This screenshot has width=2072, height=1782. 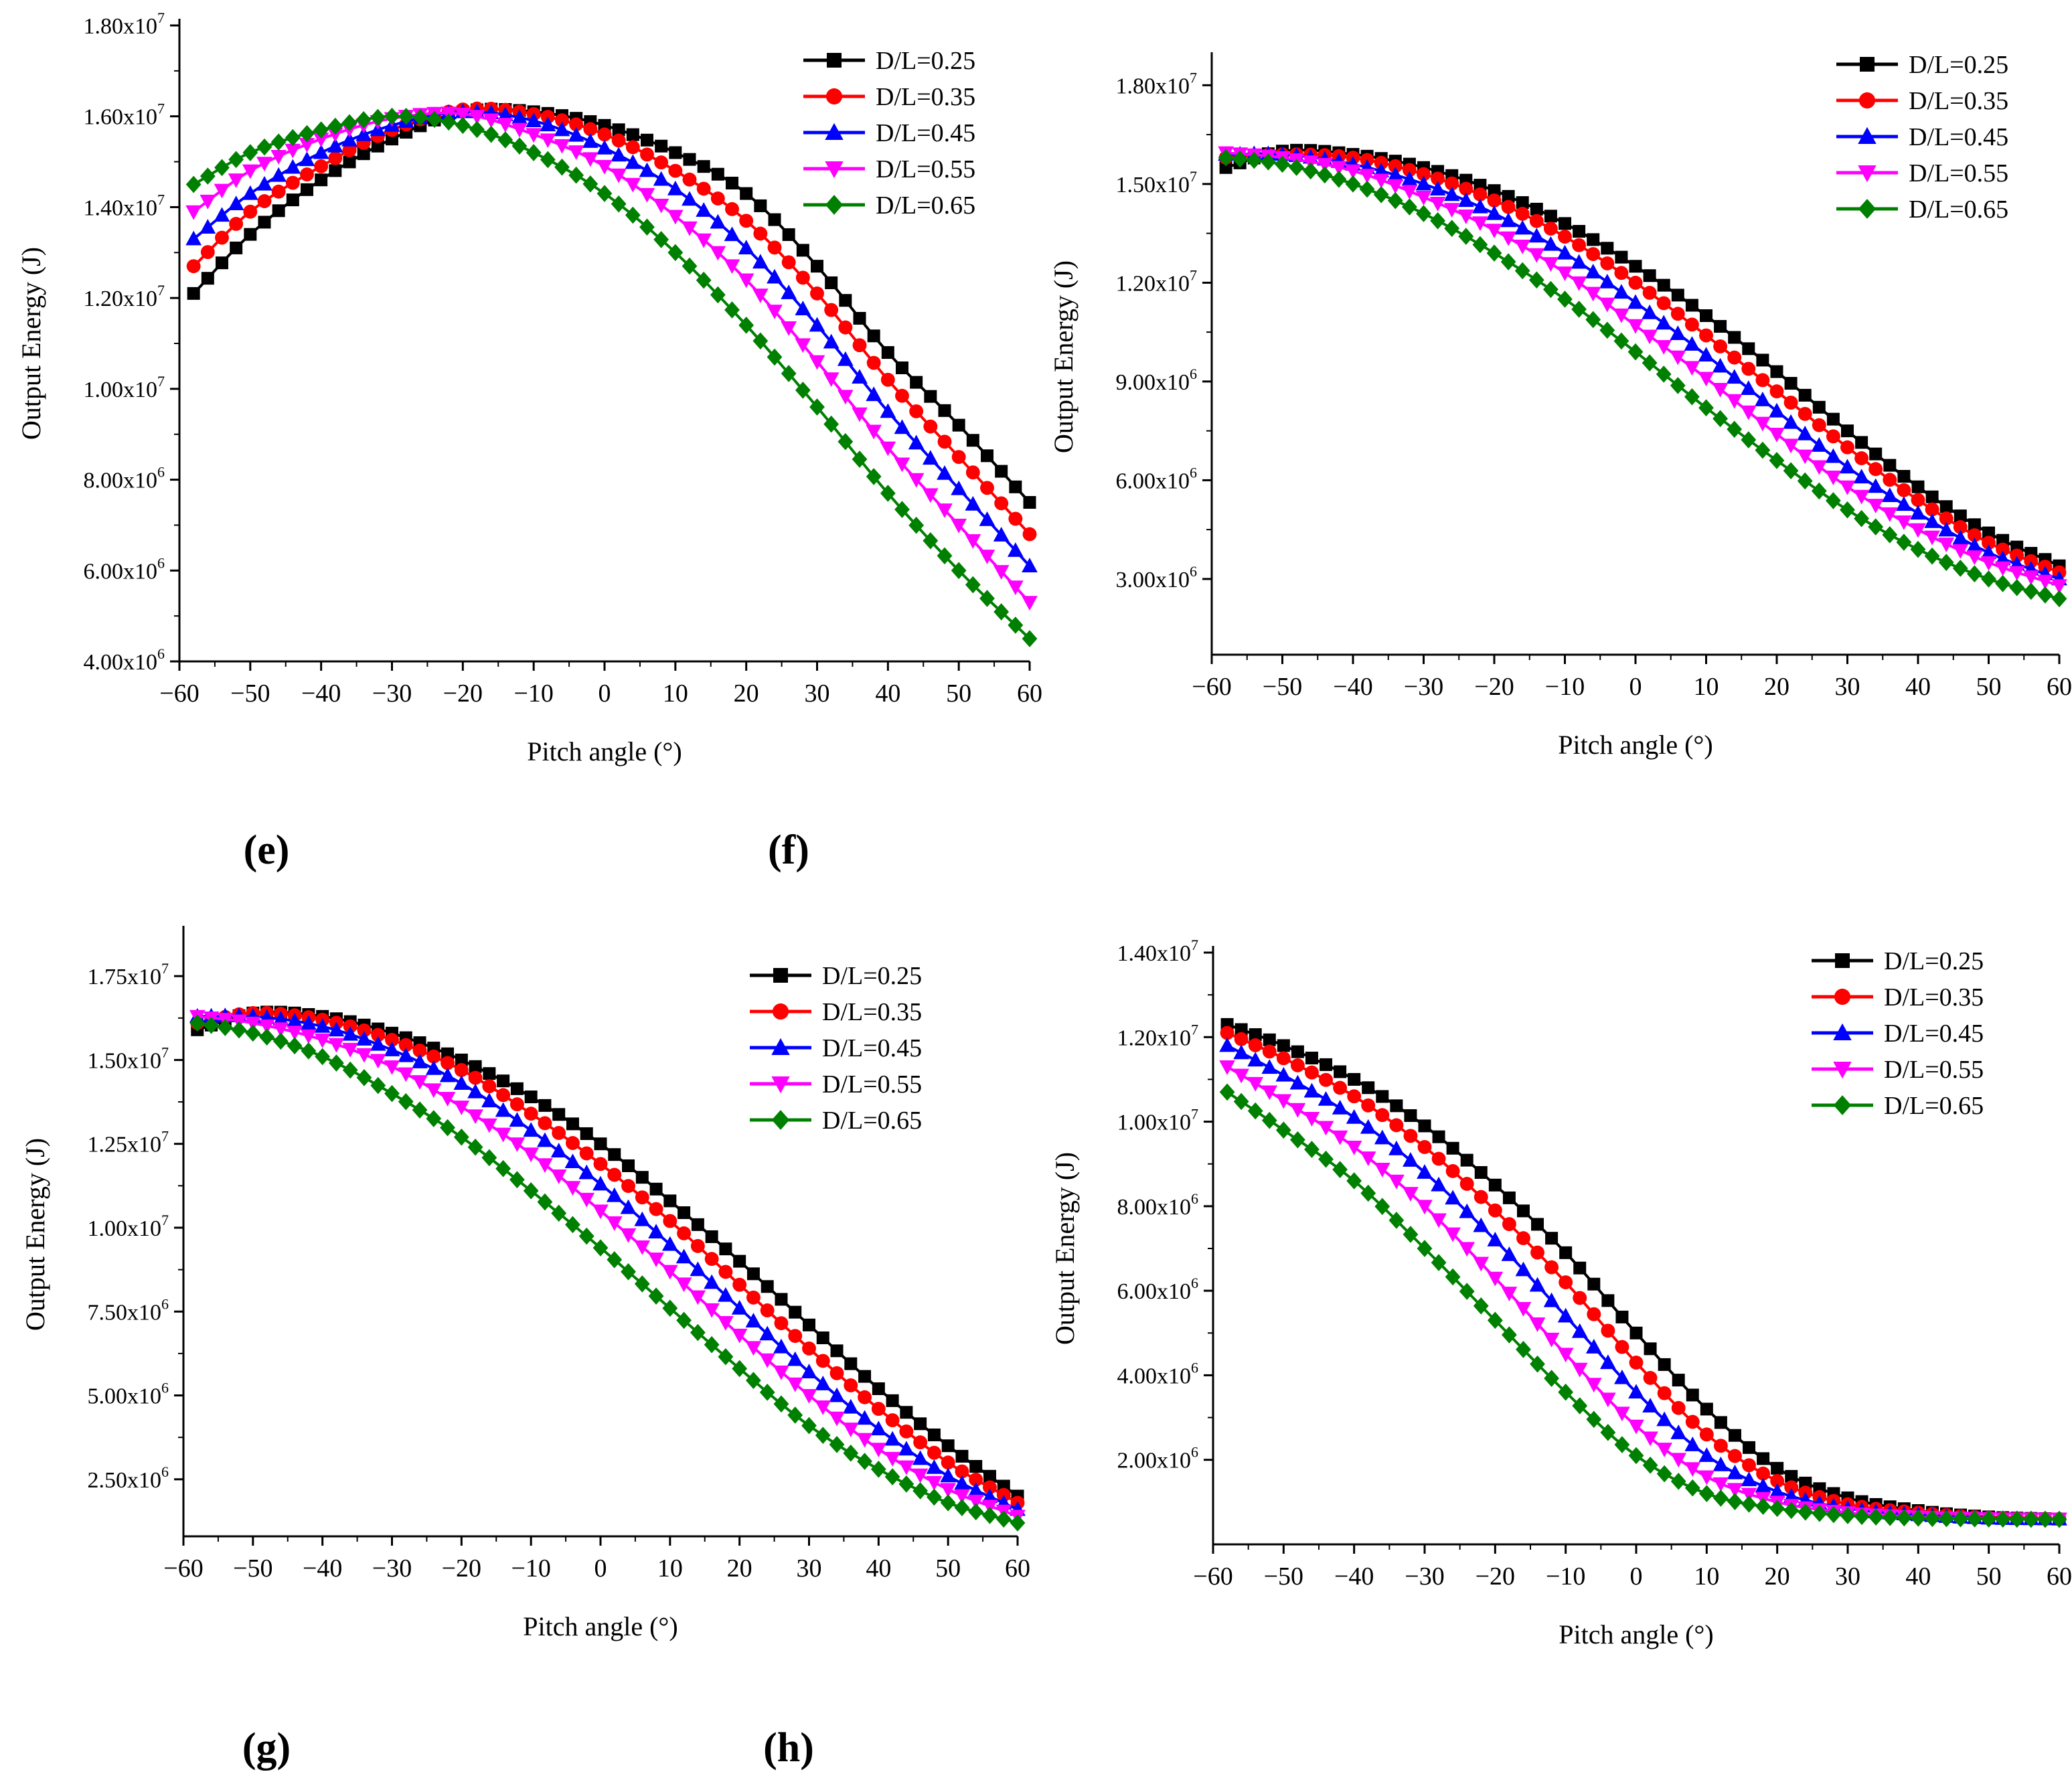 I want to click on legend-label-f-3: D/L=0.55, so click(x=1958, y=173).